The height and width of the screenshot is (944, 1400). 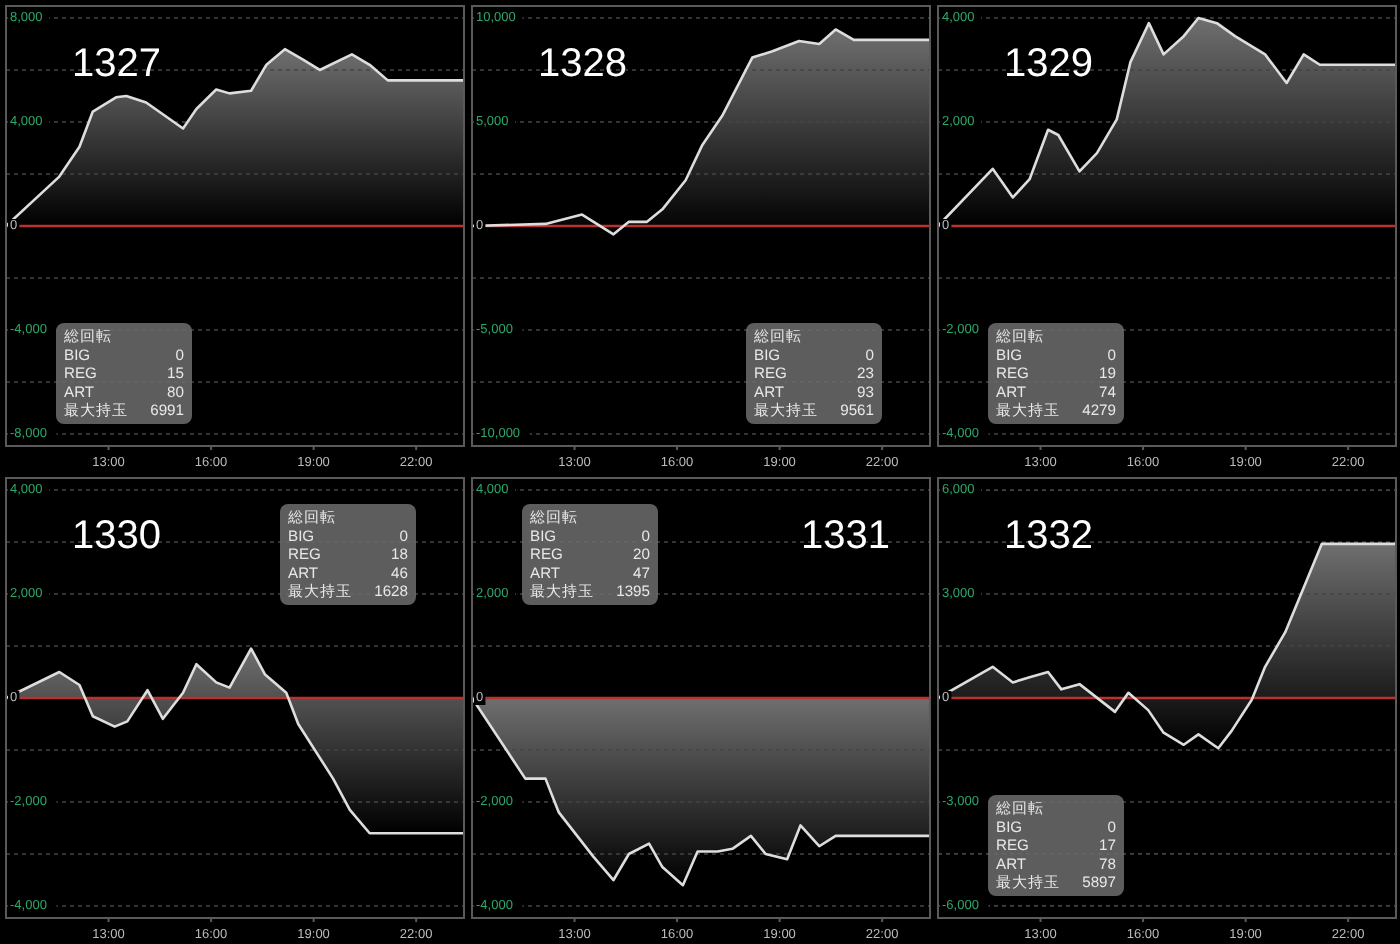 I want to click on text: 1327, so click(x=116, y=64).